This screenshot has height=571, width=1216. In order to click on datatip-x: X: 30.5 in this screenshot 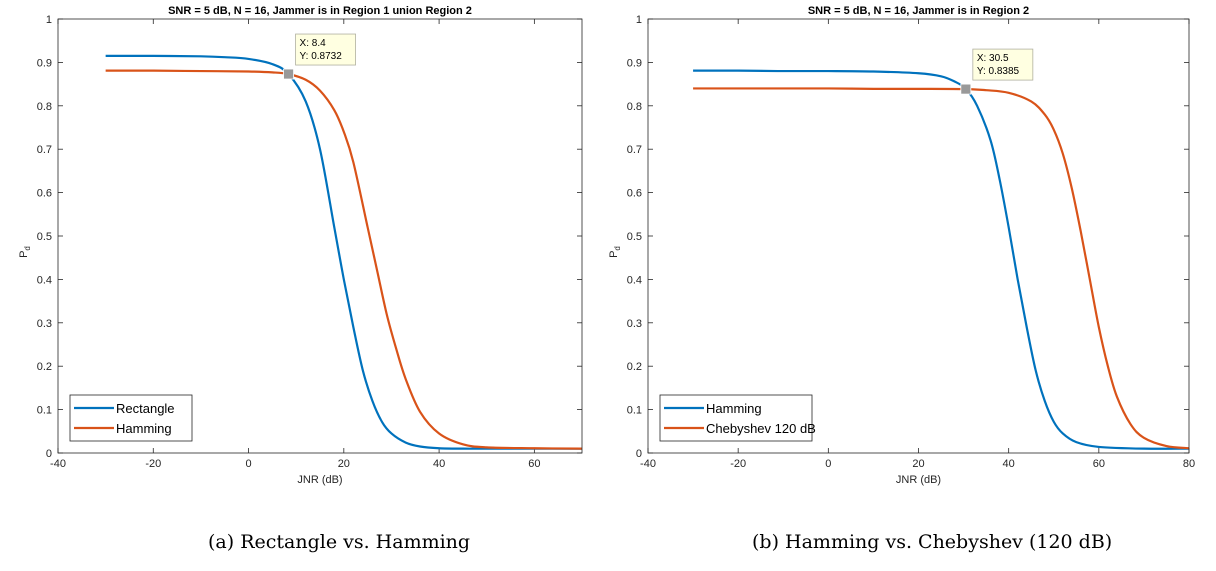, I will do `click(993, 58)`.